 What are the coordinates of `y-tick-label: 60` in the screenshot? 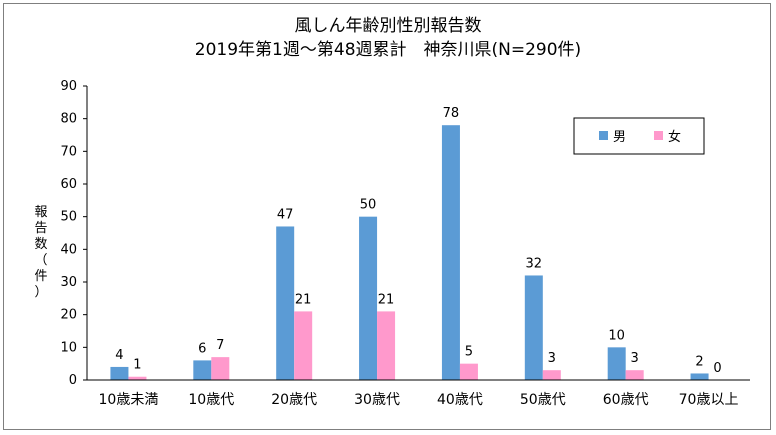 It's located at (68, 184).